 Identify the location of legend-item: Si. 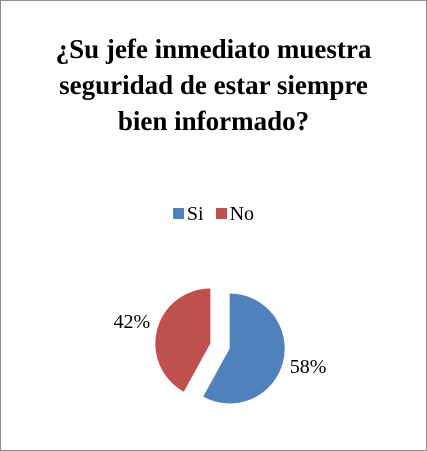
(188, 214).